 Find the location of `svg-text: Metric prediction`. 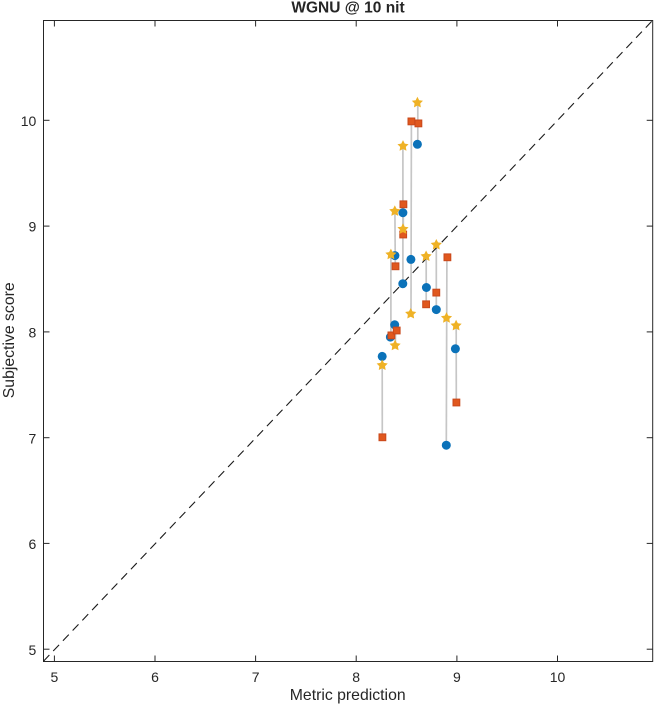

svg-text: Metric prediction is located at coordinates (348, 695).